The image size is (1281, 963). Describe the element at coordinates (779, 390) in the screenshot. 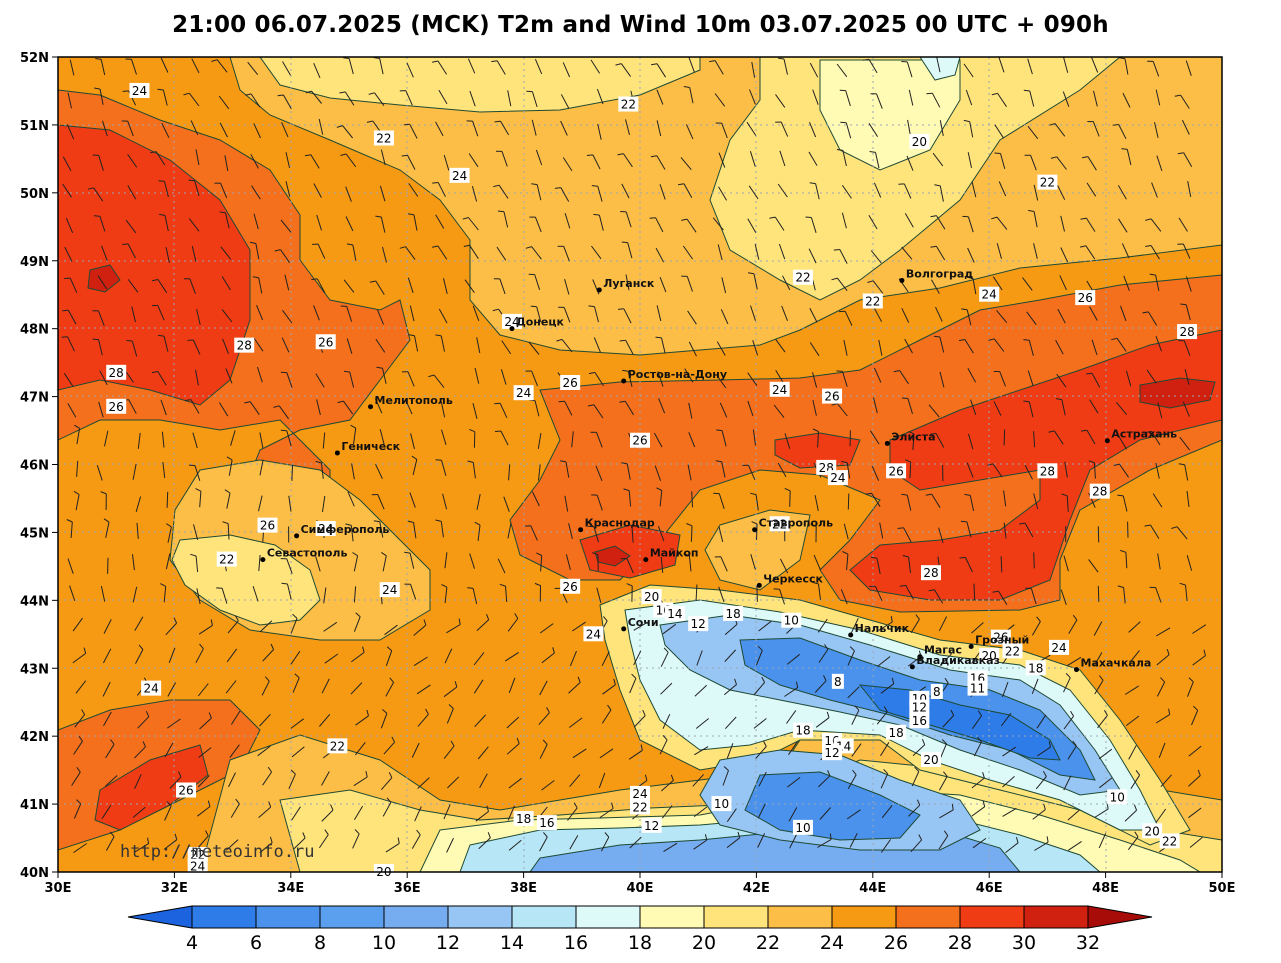

I see `contour-label: 24` at that location.